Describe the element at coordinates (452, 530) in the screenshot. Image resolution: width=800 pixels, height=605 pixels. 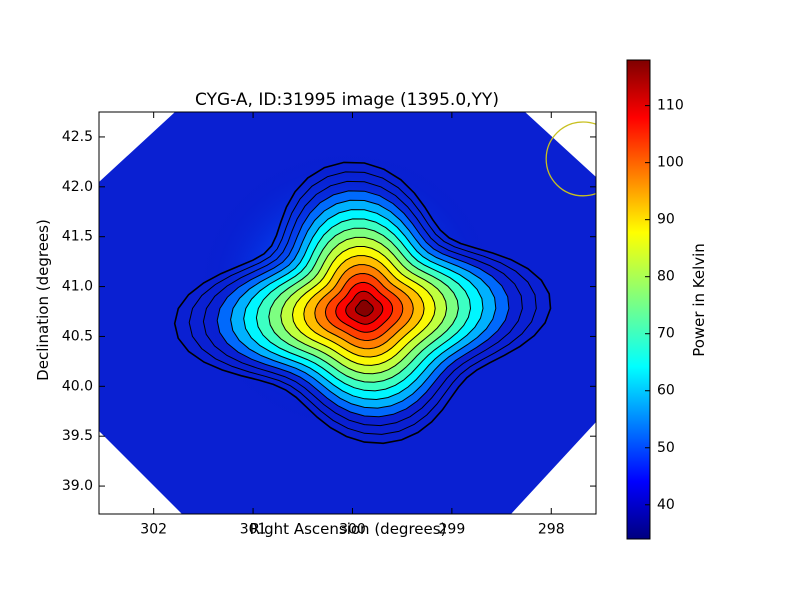
I see `x-tick-label: 299` at that location.